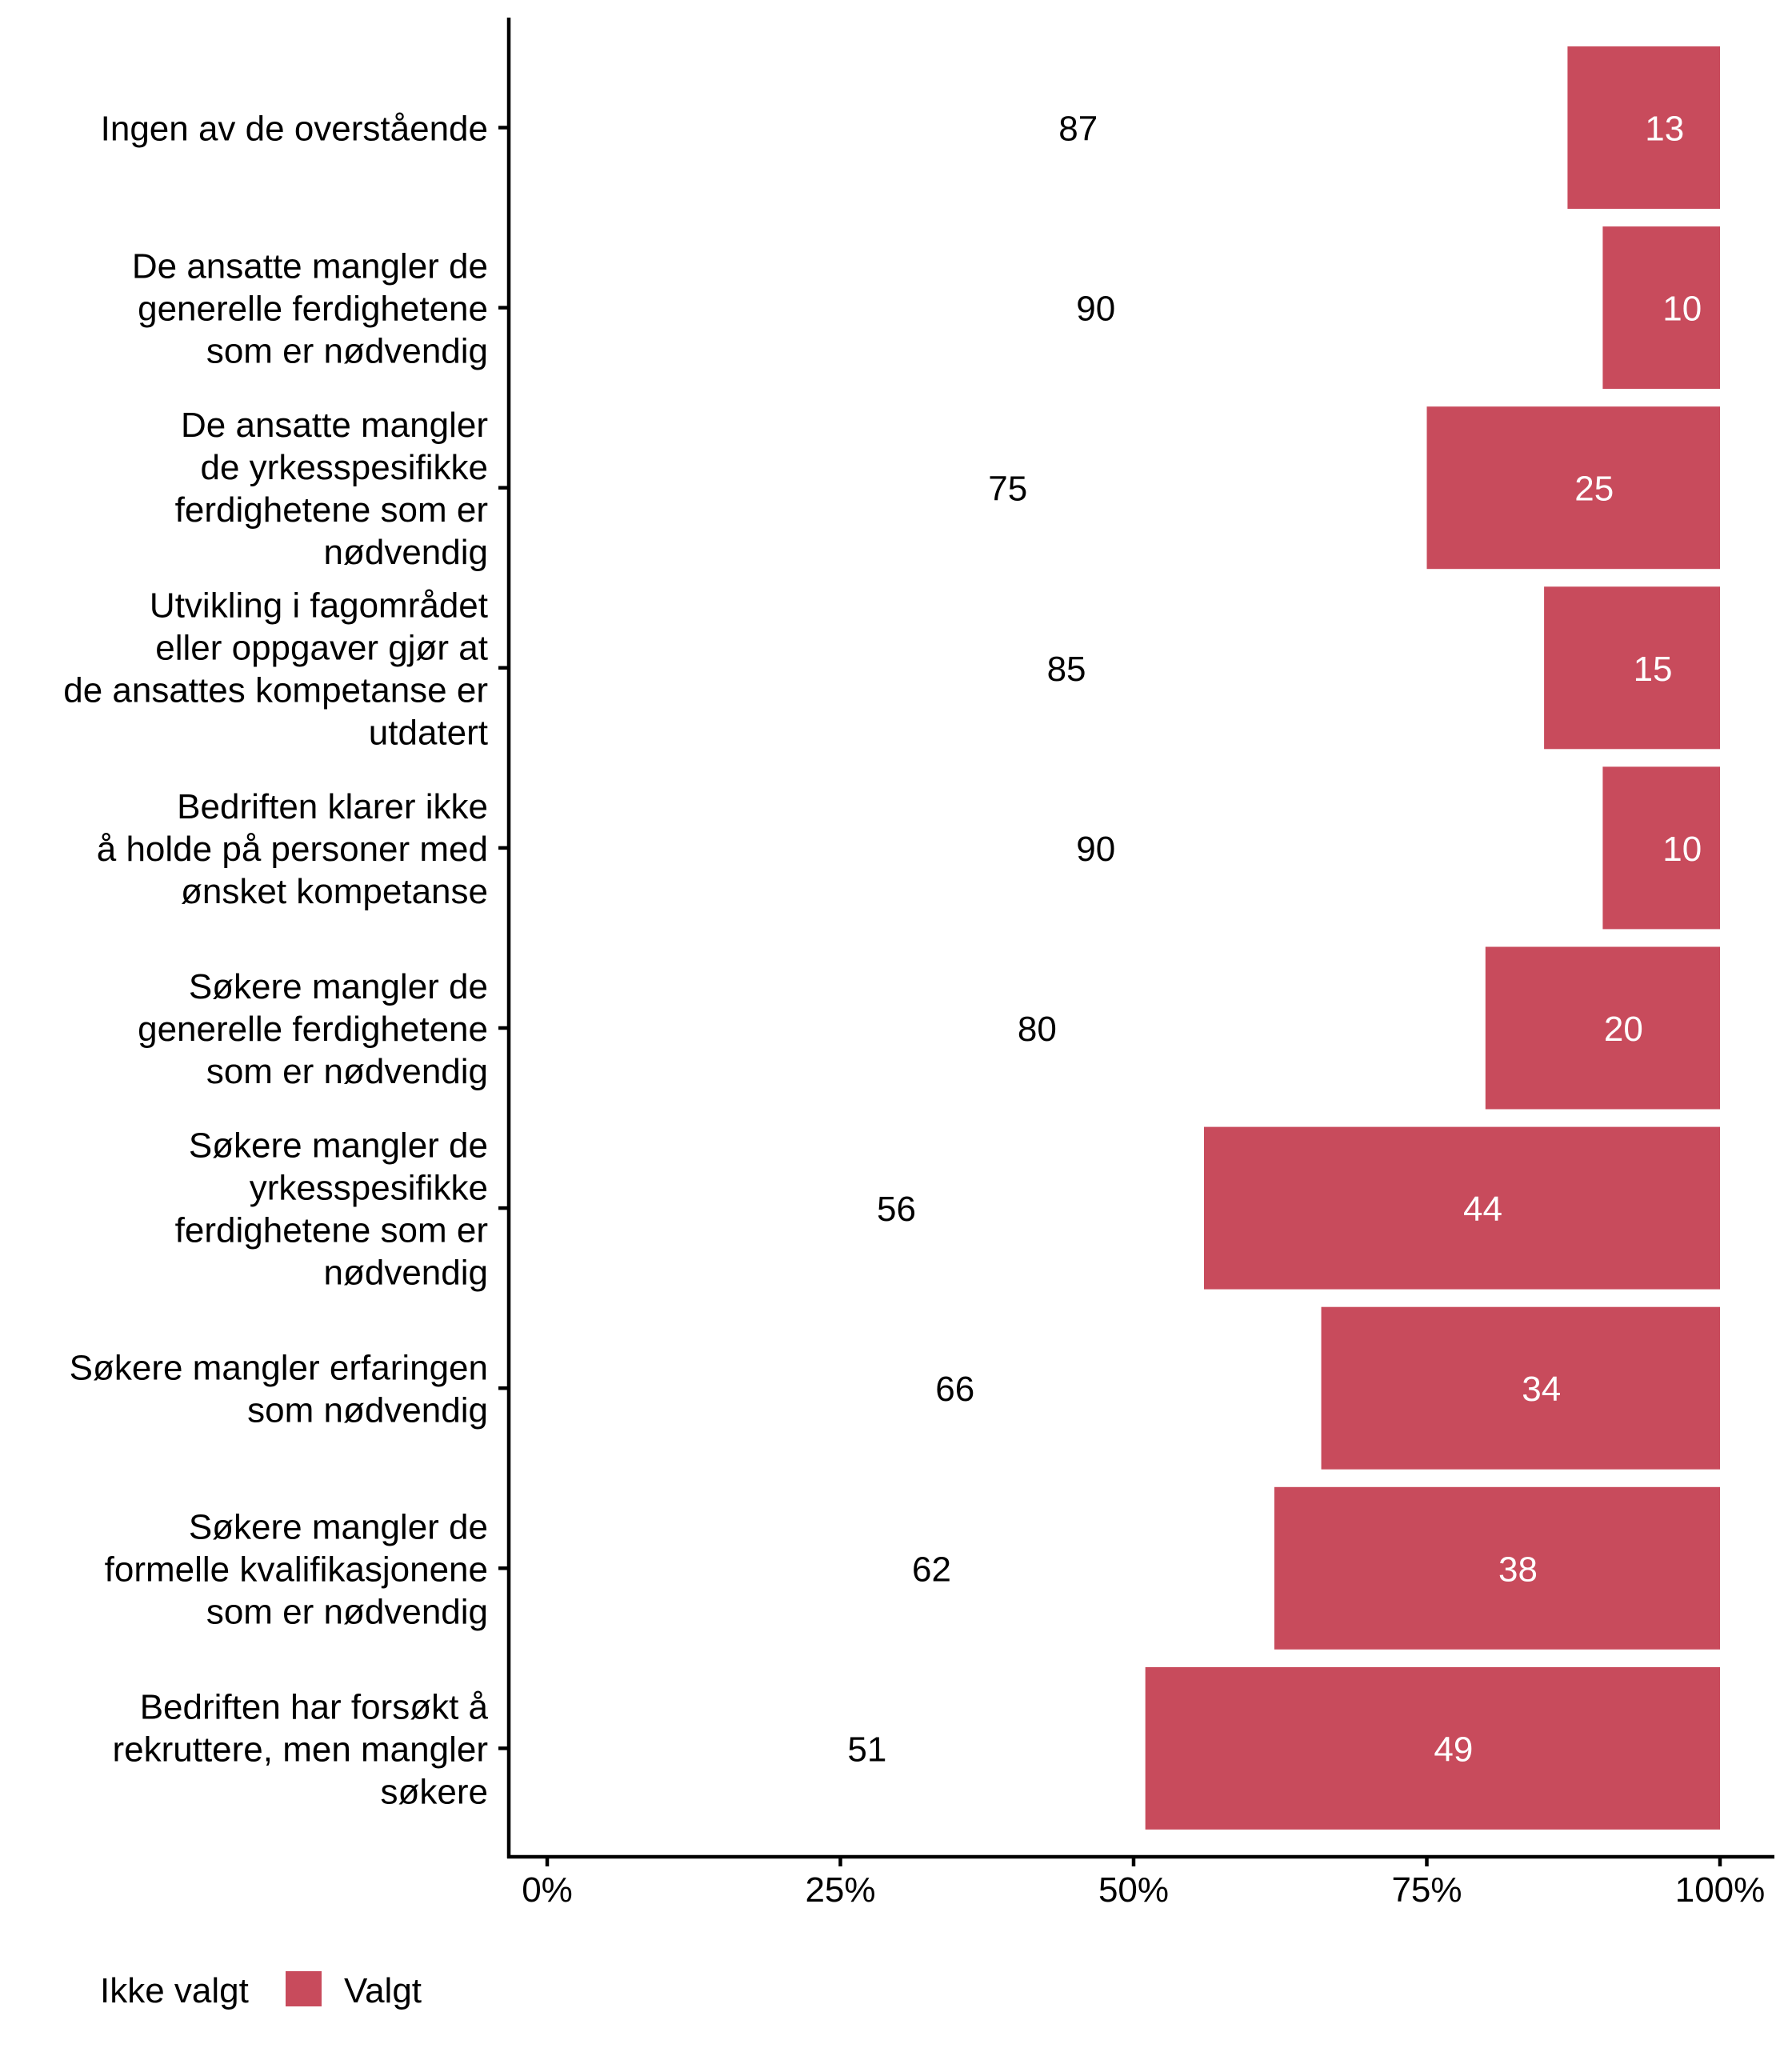 This screenshot has height=2048, width=1792. What do you see at coordinates (896, 1209) in the screenshot?
I see `value-label: 56` at bounding box center [896, 1209].